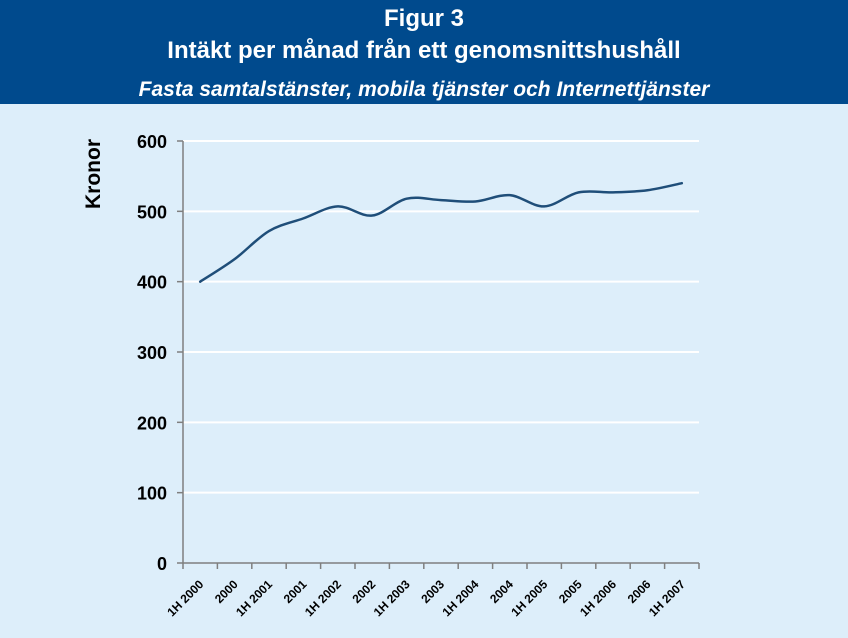 This screenshot has height=638, width=848. I want to click on x-tick-label: 2002, so click(364, 591).